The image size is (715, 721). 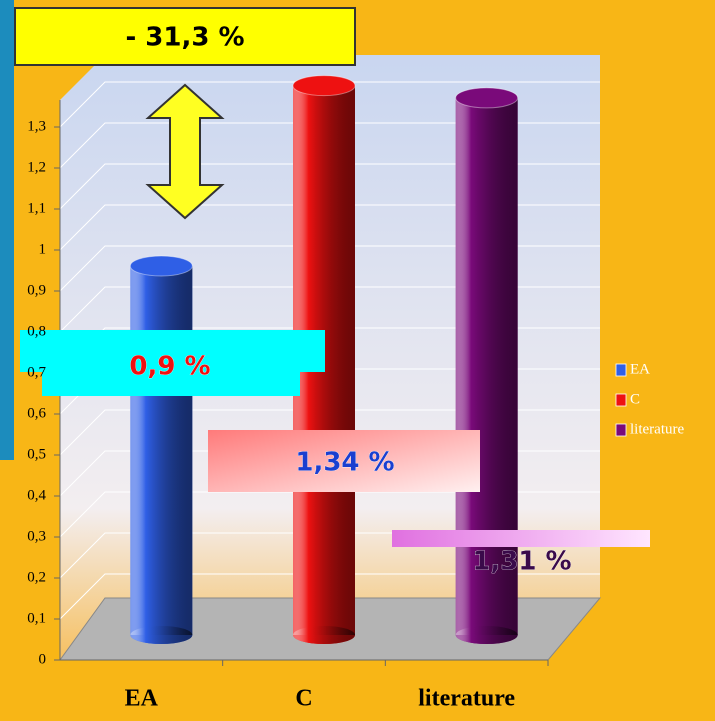 What do you see at coordinates (142, 699) in the screenshot?
I see `x-tick-label: EA` at bounding box center [142, 699].